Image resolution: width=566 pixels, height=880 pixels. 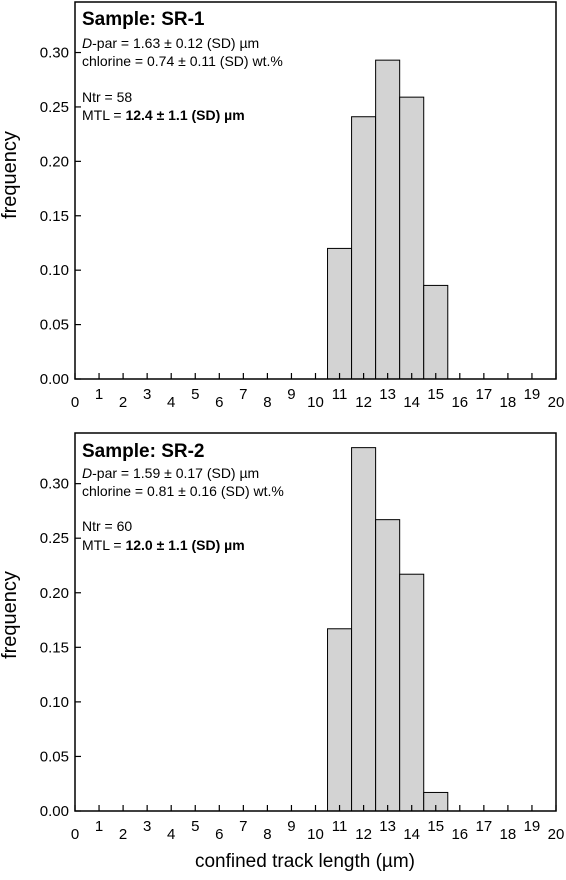 I want to click on mtl-annotation: MTL = 12.0 ± 1.1 (SD) µm, so click(x=163, y=545).